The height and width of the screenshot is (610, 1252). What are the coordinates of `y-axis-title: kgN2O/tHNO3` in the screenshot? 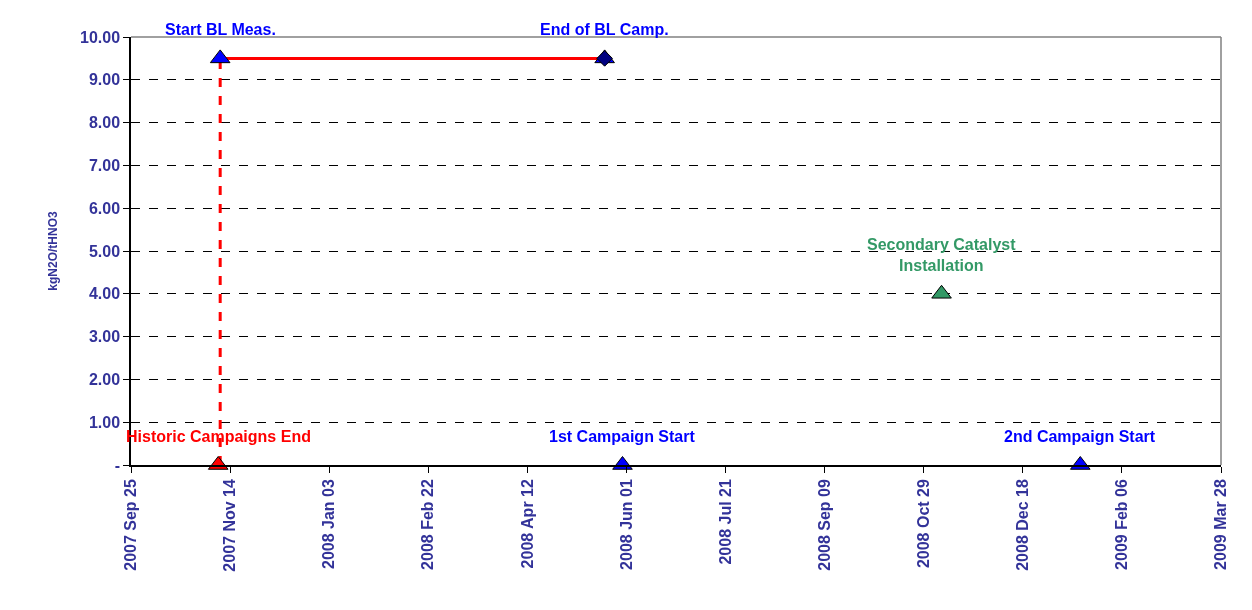 It's located at (52, 251).